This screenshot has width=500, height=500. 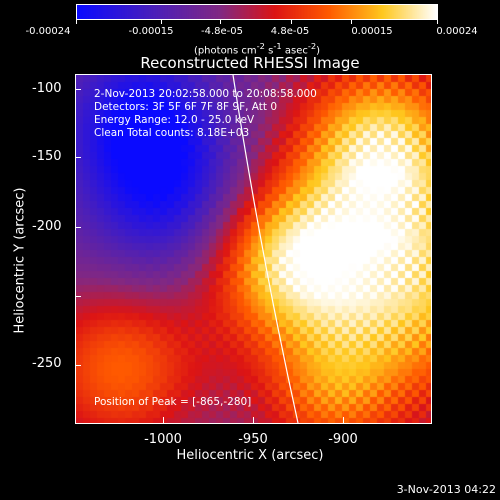 What do you see at coordinates (222, 31) in the screenshot?
I see `colorbar-tick-label: -4.8e-05` at bounding box center [222, 31].